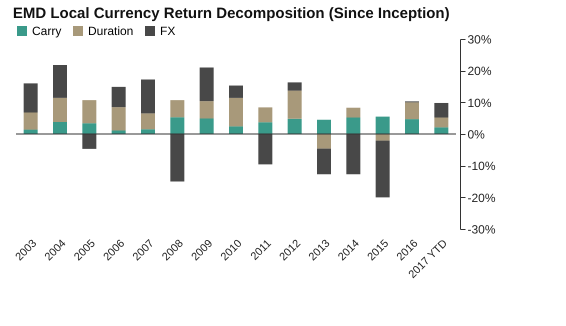 The width and height of the screenshot is (566, 326). I want to click on y-tick-label: 0%, so click(477, 135).